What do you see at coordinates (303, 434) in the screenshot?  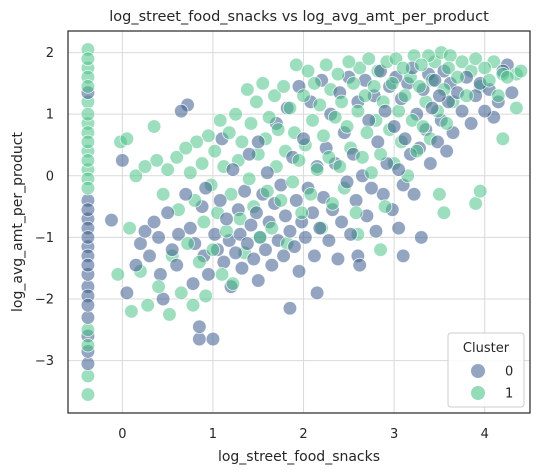 I see `x-tick-label: 2` at bounding box center [303, 434].